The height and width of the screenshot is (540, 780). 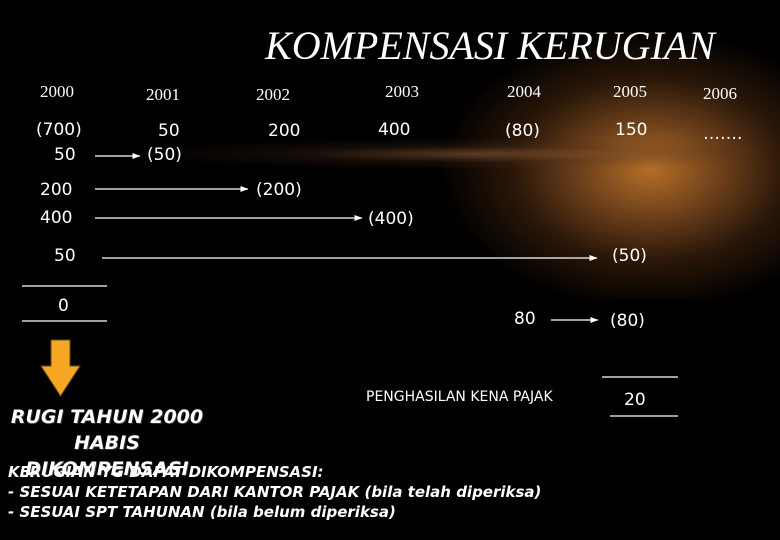 I want to click on value-2004: (80), so click(x=522, y=131).